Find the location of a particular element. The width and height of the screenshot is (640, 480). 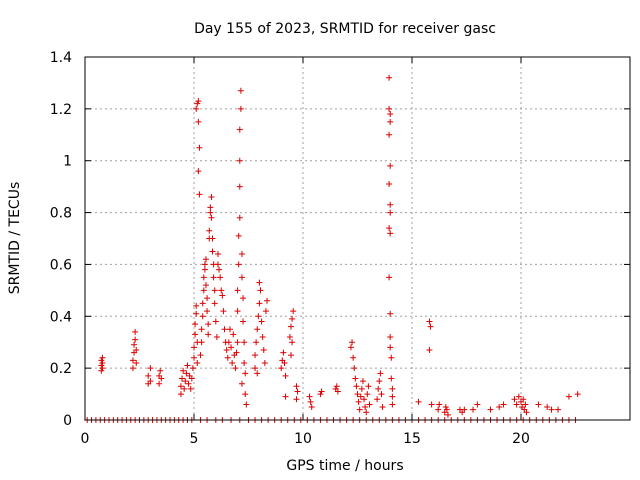

y-tick-label: 0.2 is located at coordinates (61, 369).